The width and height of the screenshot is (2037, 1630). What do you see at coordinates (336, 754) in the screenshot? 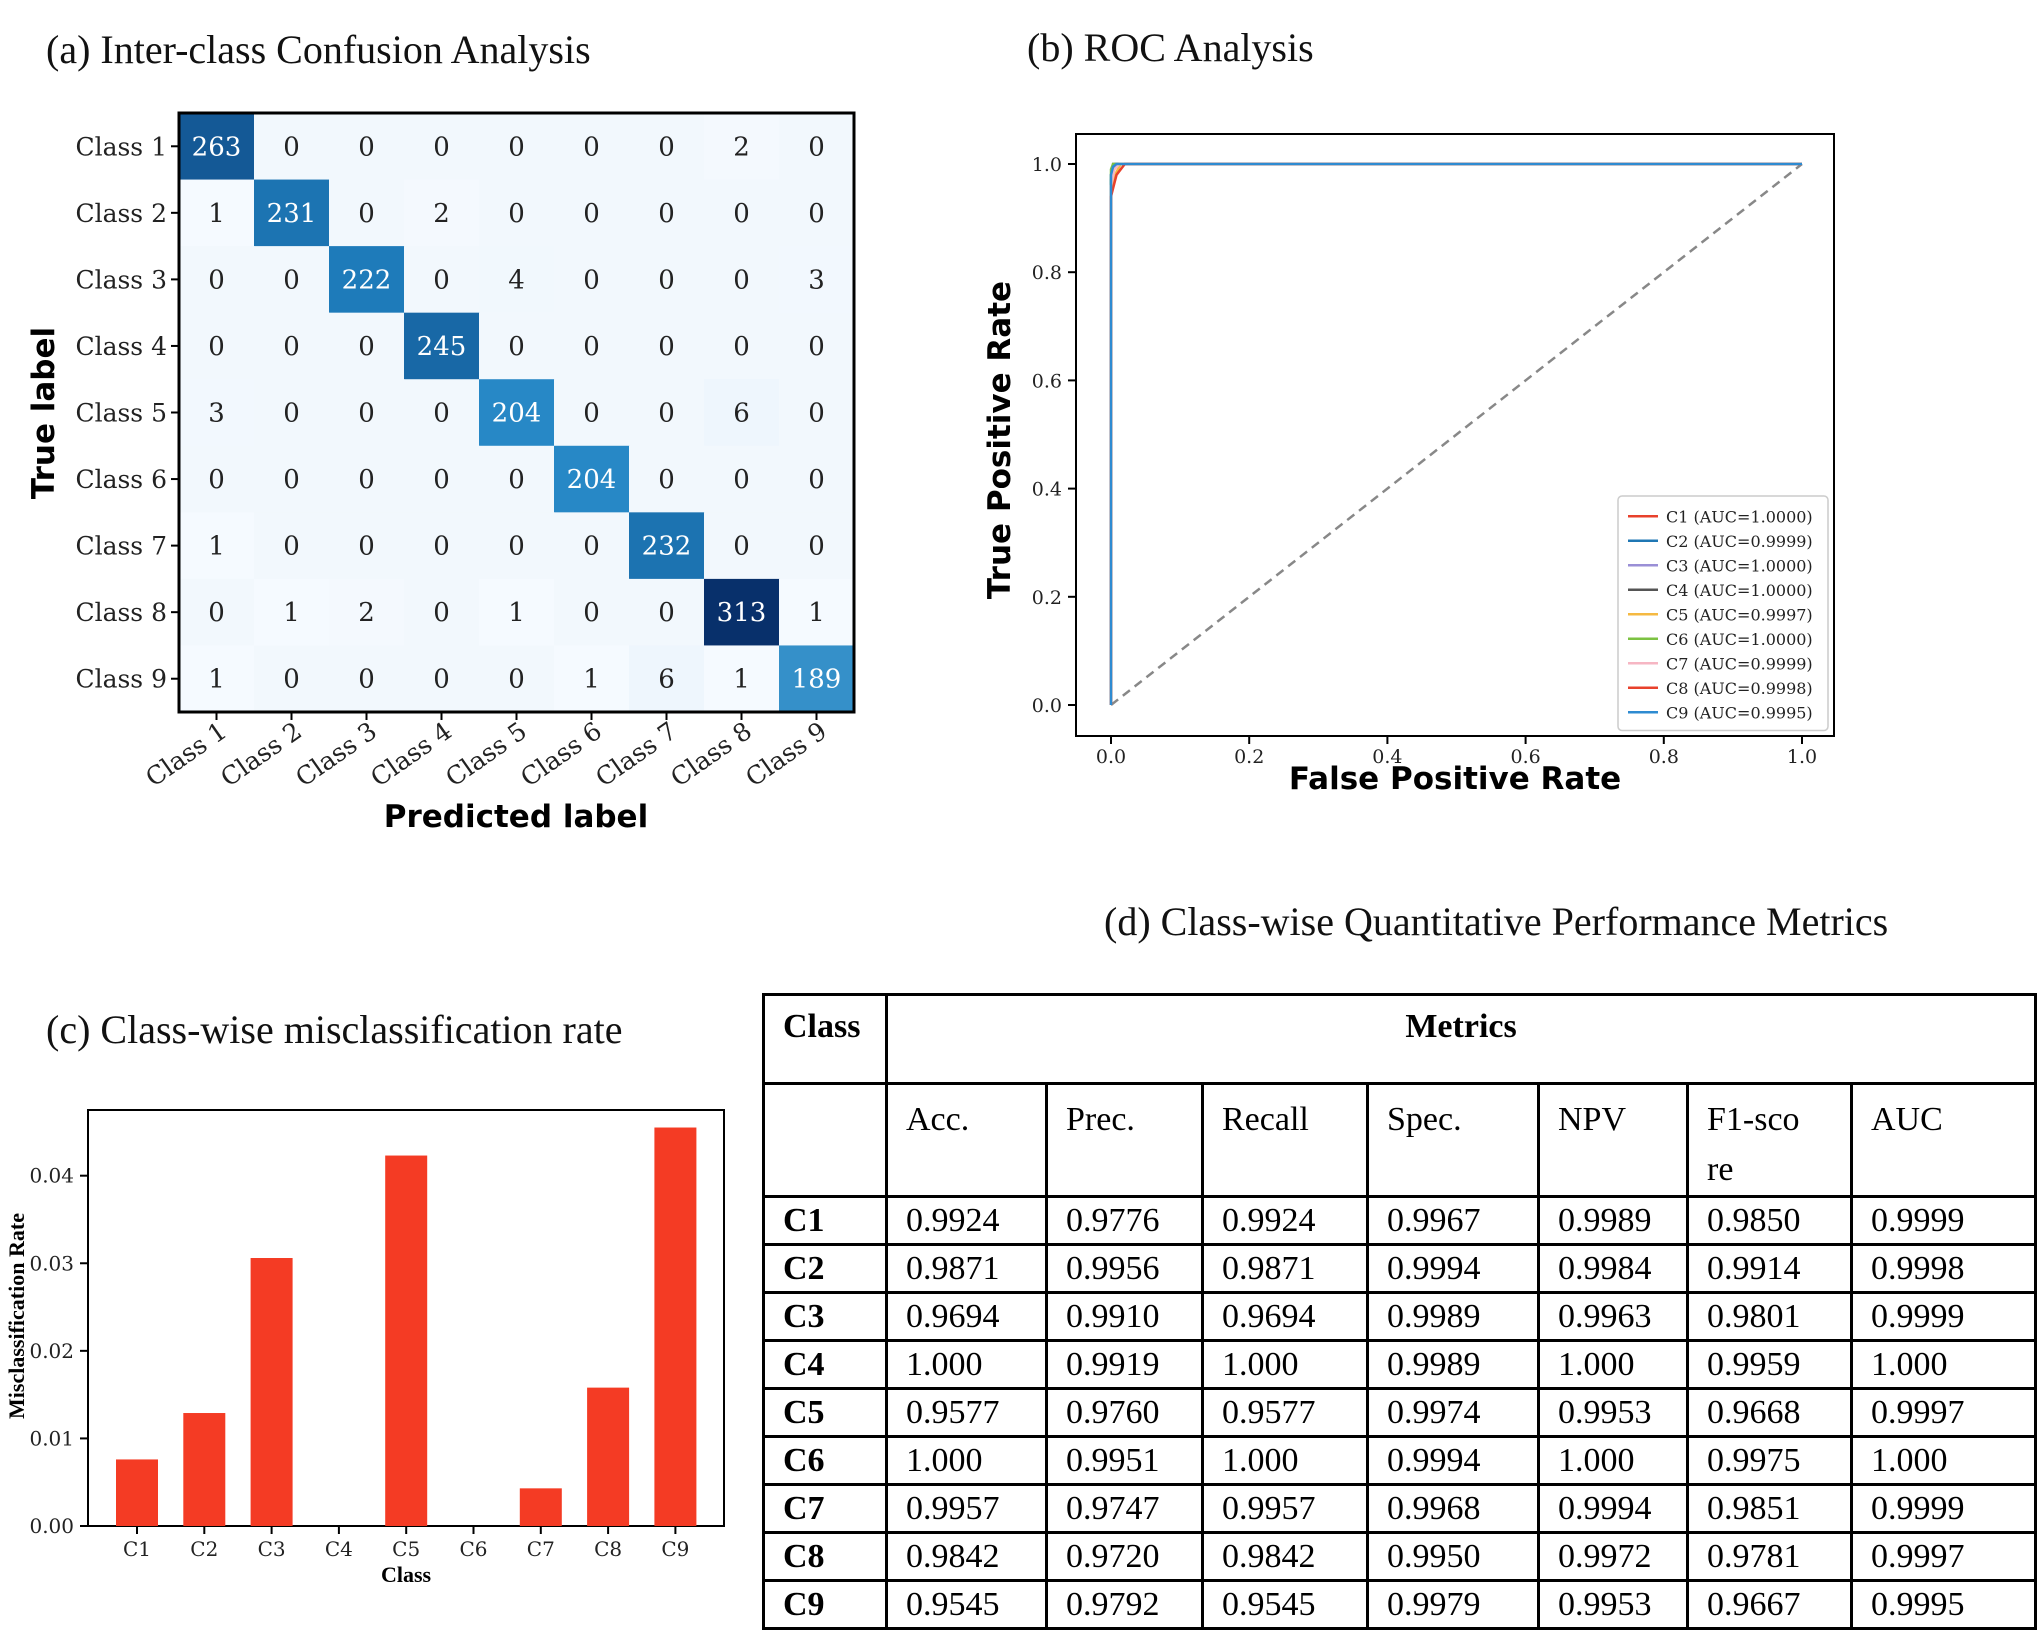
I see `confusion-x-tick-label: Class 3` at bounding box center [336, 754].